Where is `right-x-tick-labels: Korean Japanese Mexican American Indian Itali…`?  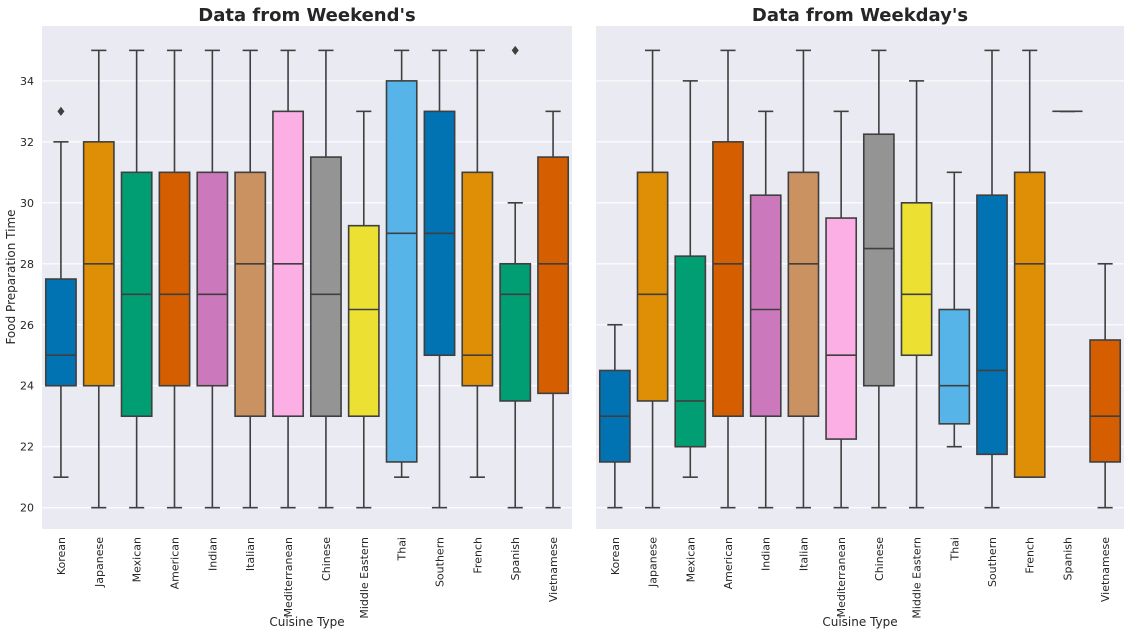 right-x-tick-labels: Korean Japanese Mexican American Indian Itali… is located at coordinates (860, 578).